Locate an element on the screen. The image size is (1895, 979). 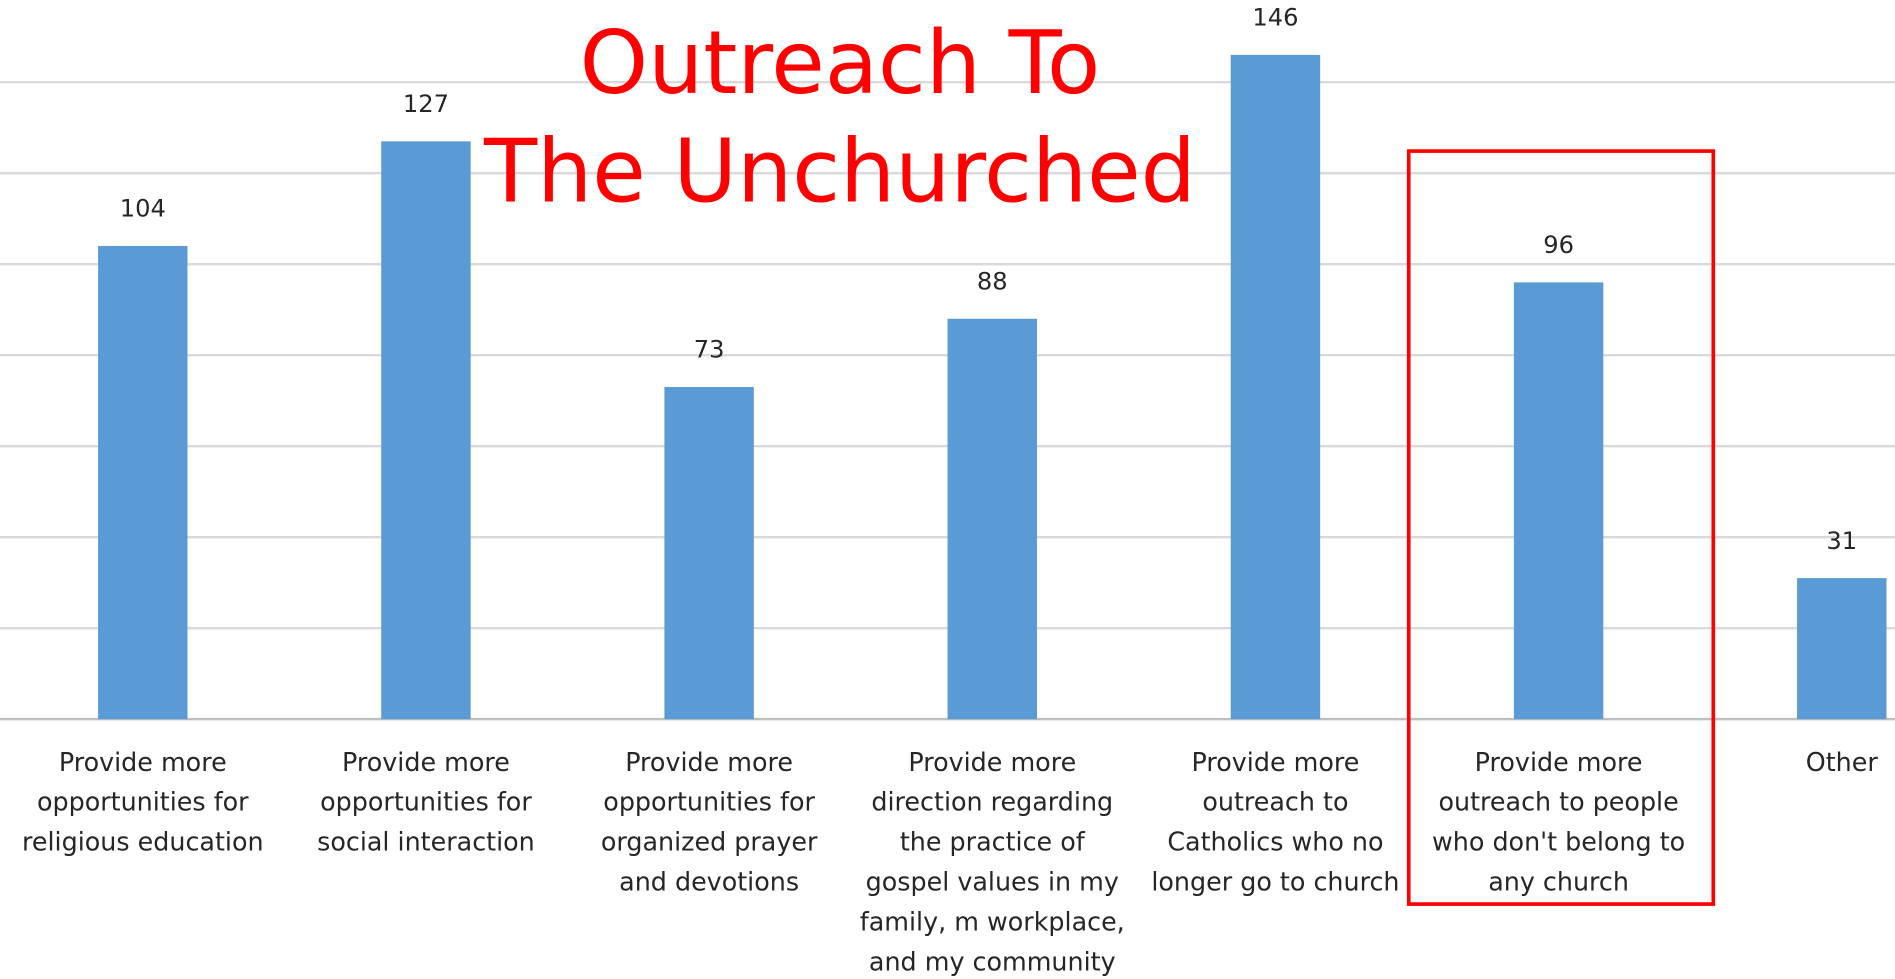
value-label: 127 is located at coordinates (426, 104).